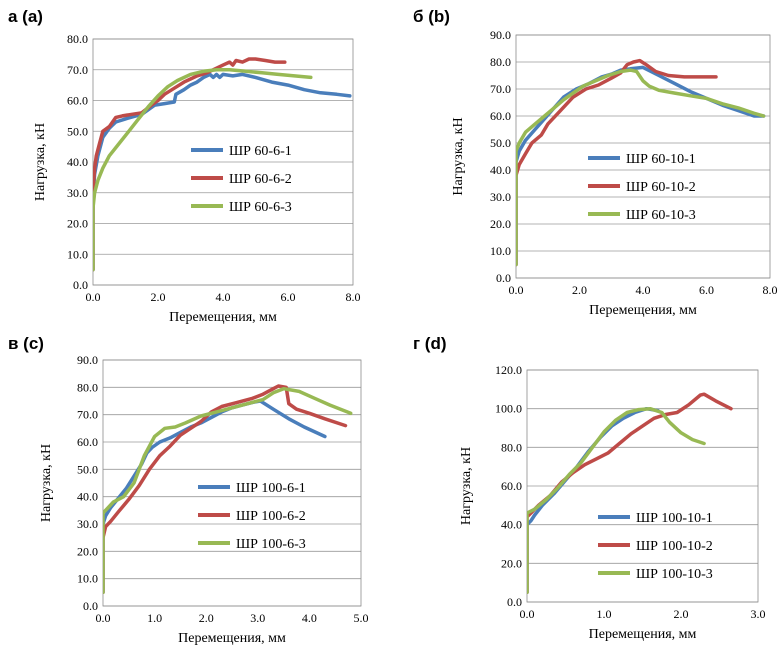  What do you see at coordinates (271, 516) in the screenshot?
I see `legend-entry: ШР 100-6-2` at bounding box center [271, 516].